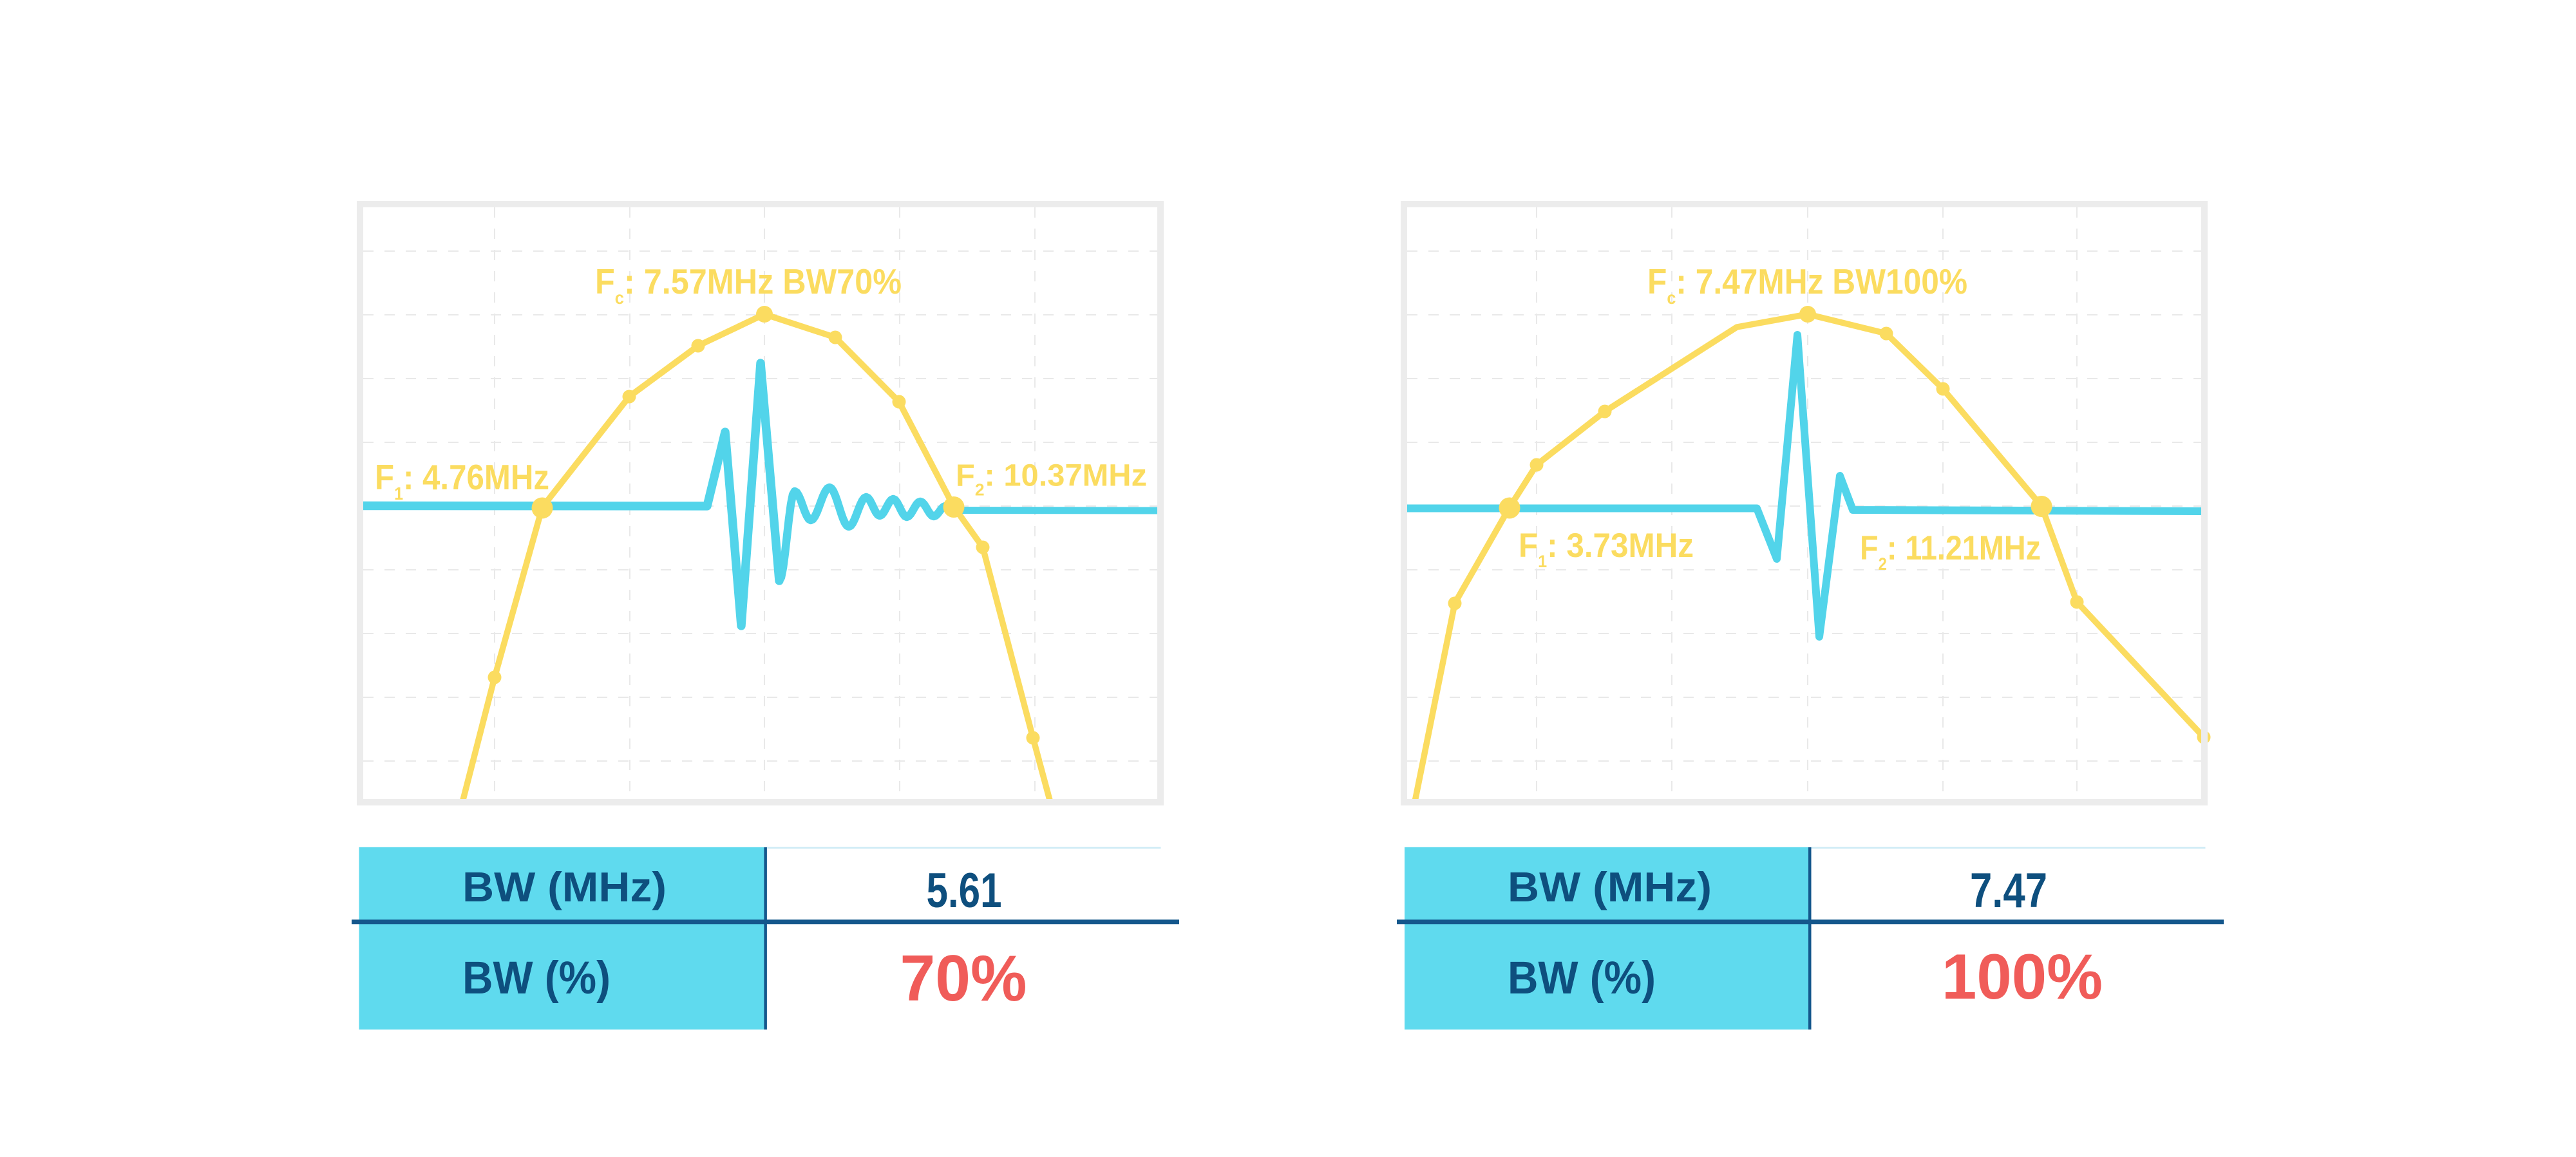 Image resolution: width=2576 pixels, height=1157 pixels. I want to click on svg-text: F1: 3.73MHz, so click(1607, 549).